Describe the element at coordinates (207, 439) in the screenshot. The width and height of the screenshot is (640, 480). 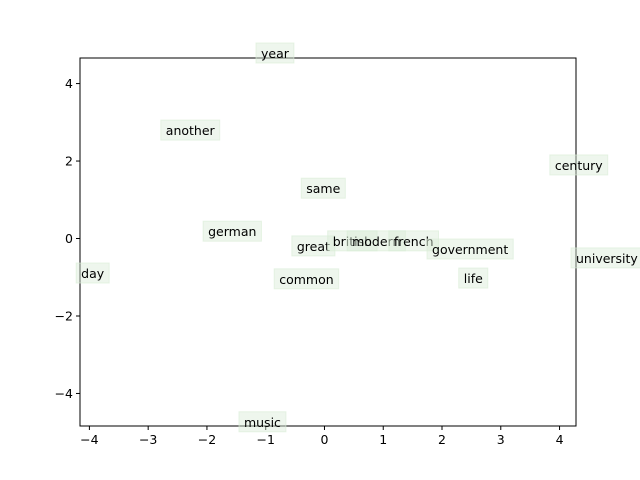
I see `x-tick-label: −2` at that location.